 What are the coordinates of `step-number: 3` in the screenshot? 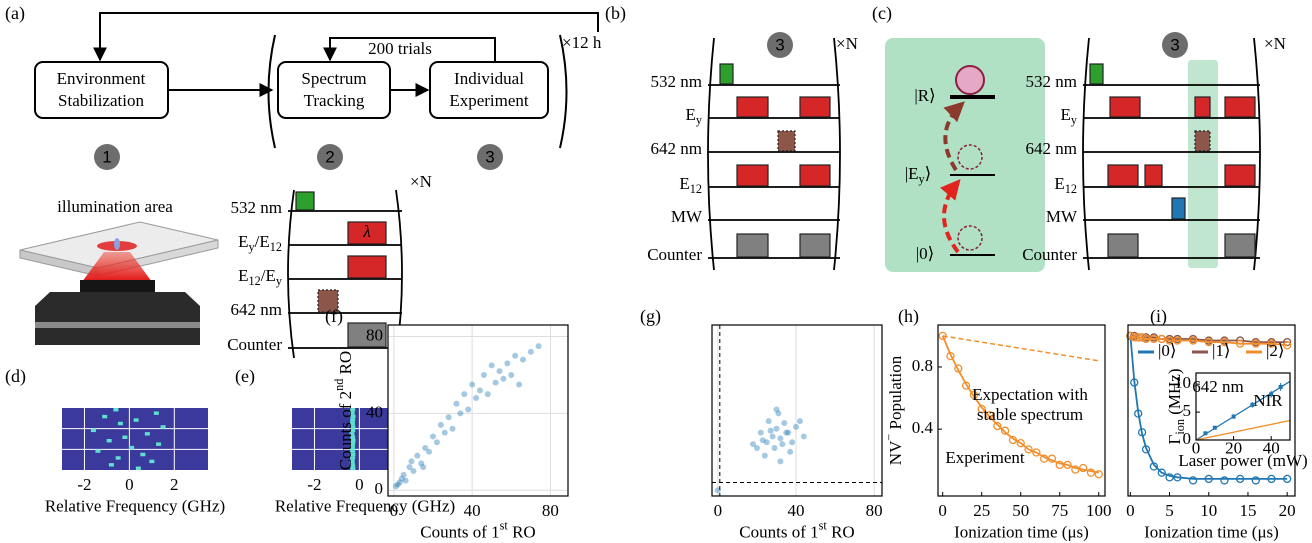 It's located at (489, 156).